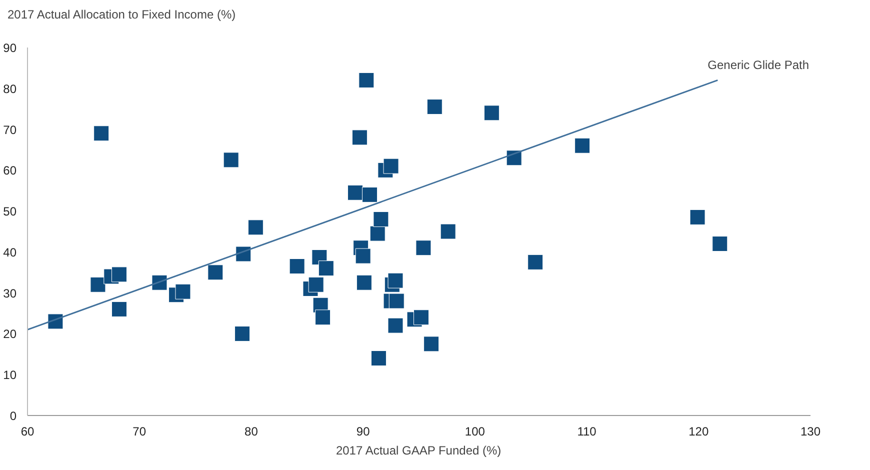 This screenshot has height=470, width=870. What do you see at coordinates (10, 171) in the screenshot?
I see `y-tick-label: 60` at bounding box center [10, 171].